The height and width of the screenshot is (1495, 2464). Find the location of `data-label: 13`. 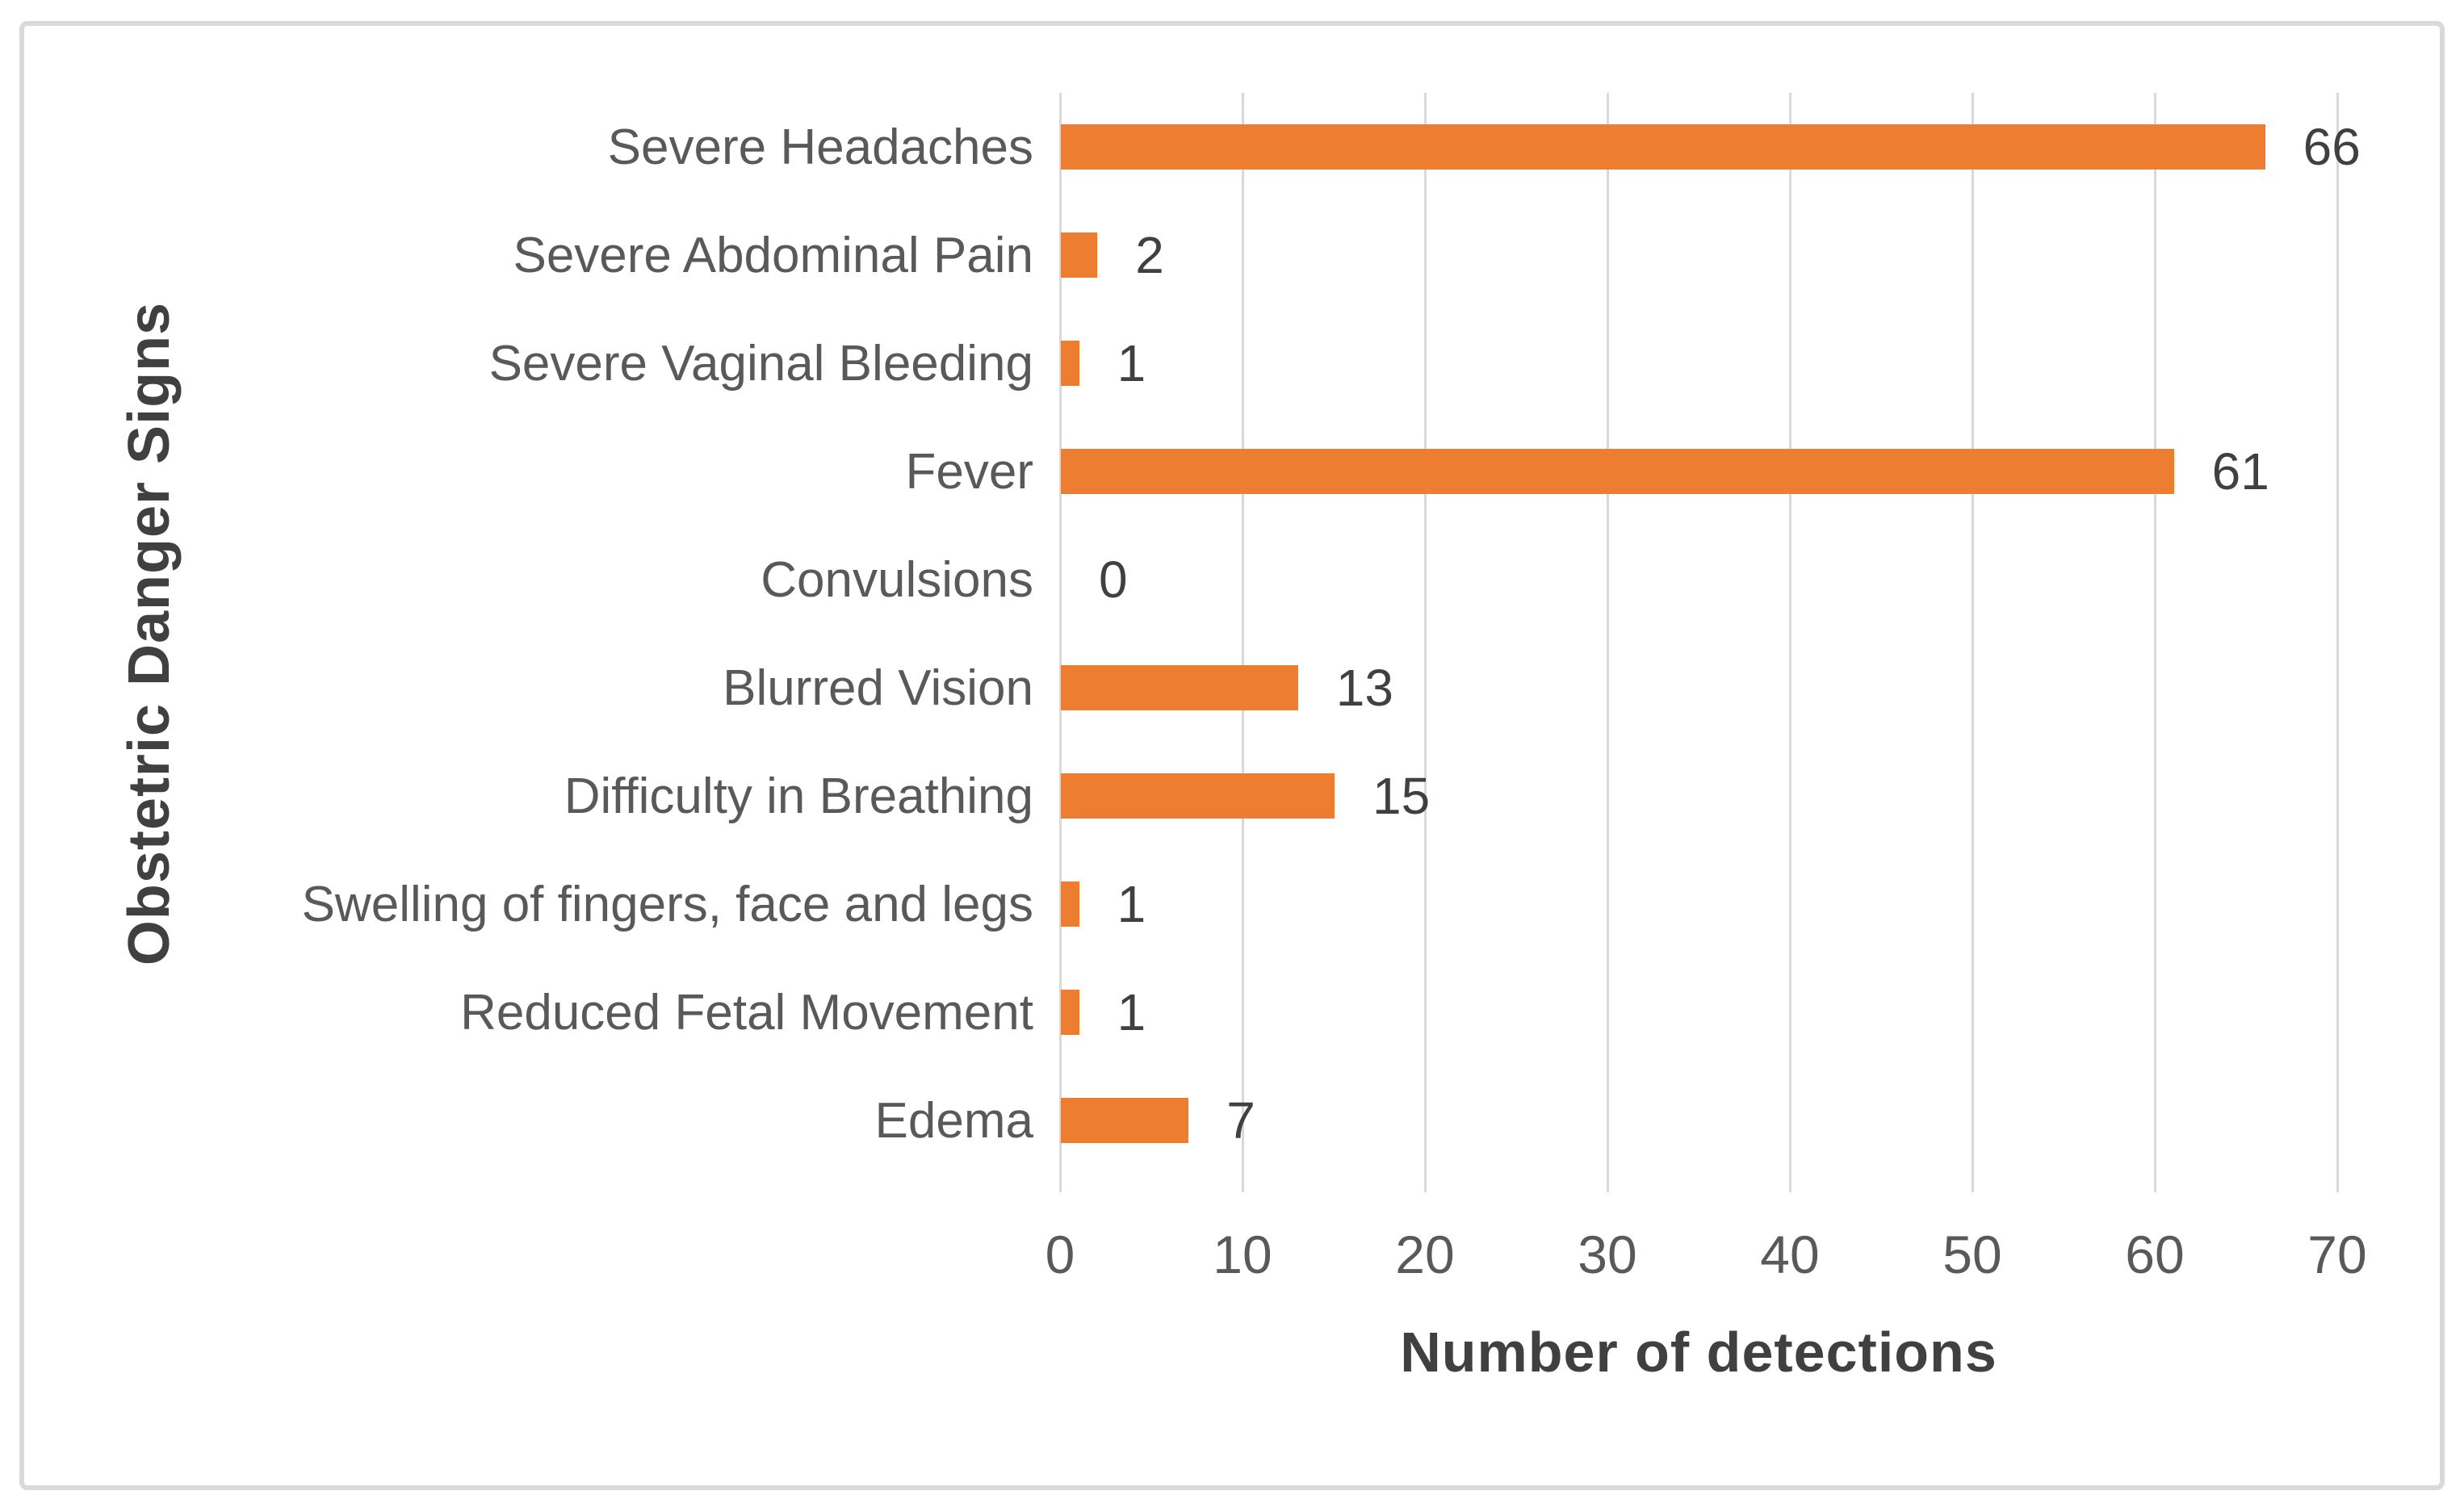

data-label: 13 is located at coordinates (1364, 688).